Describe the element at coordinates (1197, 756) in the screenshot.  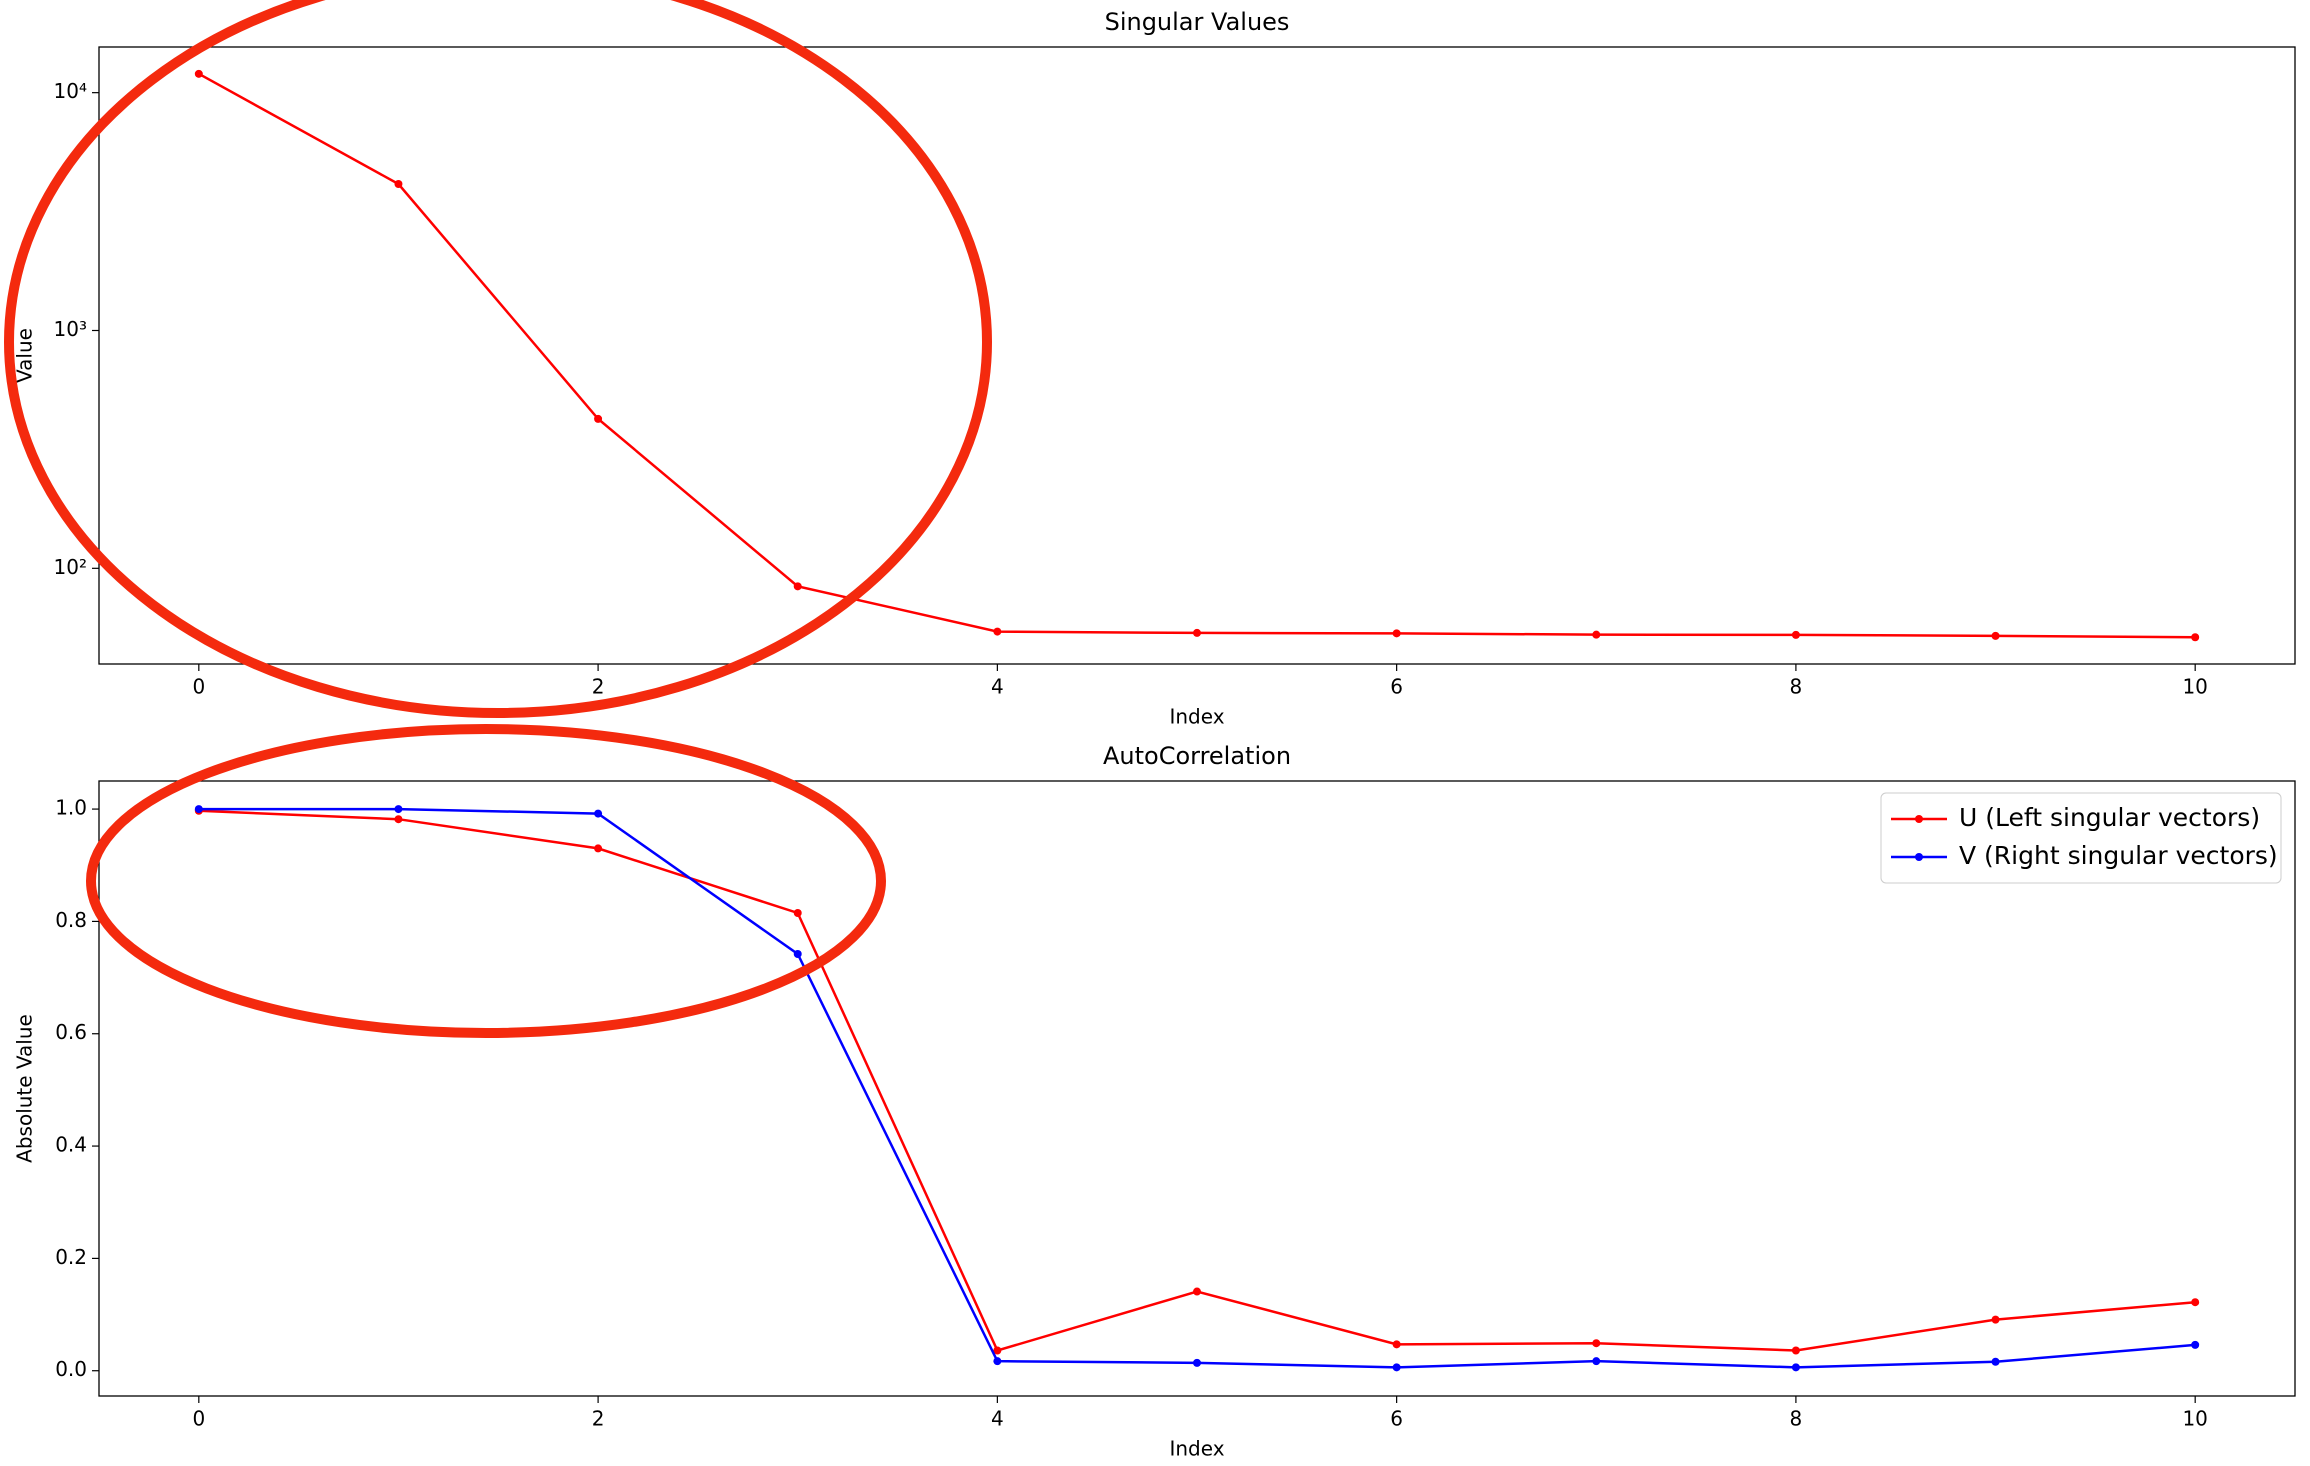
I see `chart-title: AutoCorrelation` at that location.